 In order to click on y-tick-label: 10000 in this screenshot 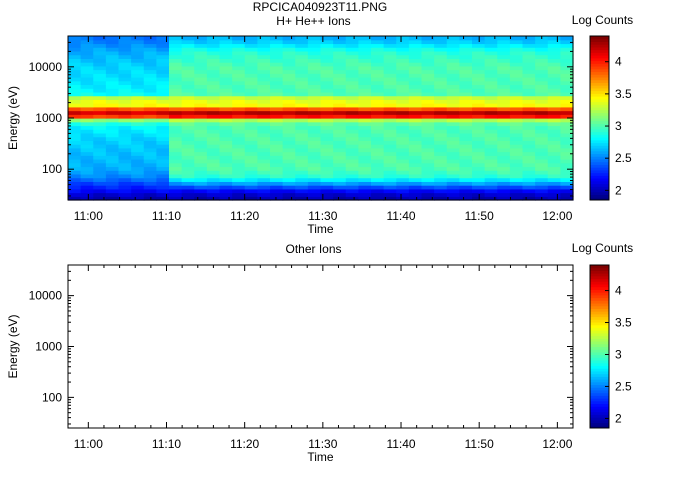, I will do `click(46, 67)`.